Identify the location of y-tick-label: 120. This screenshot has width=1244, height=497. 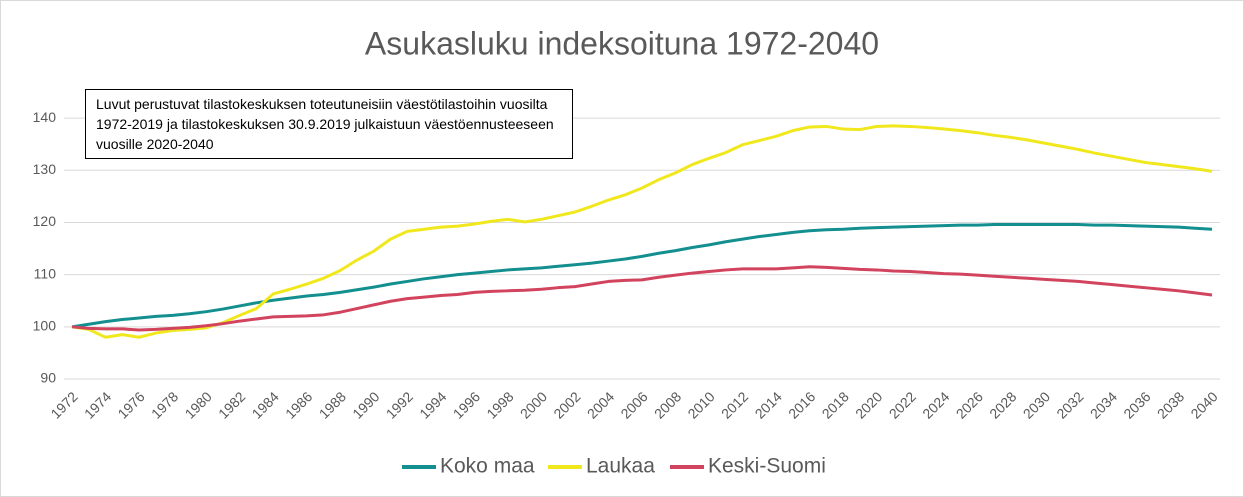
(45, 221).